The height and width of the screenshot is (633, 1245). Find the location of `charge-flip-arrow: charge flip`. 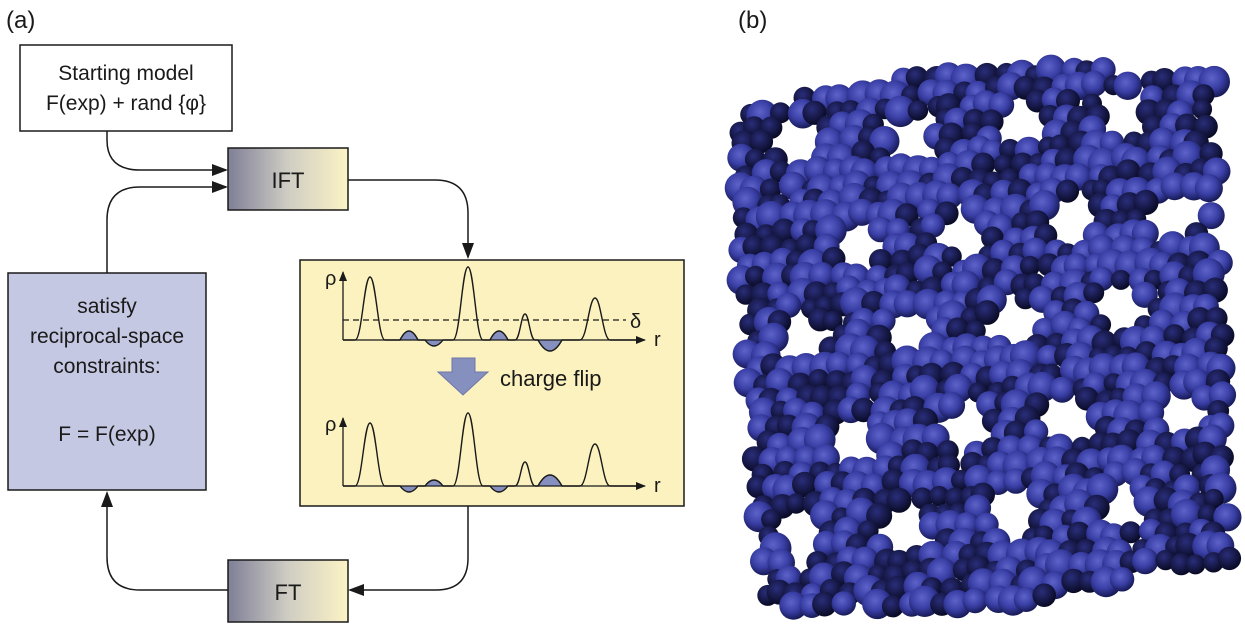

charge-flip-arrow: charge flip is located at coordinates (519, 376).